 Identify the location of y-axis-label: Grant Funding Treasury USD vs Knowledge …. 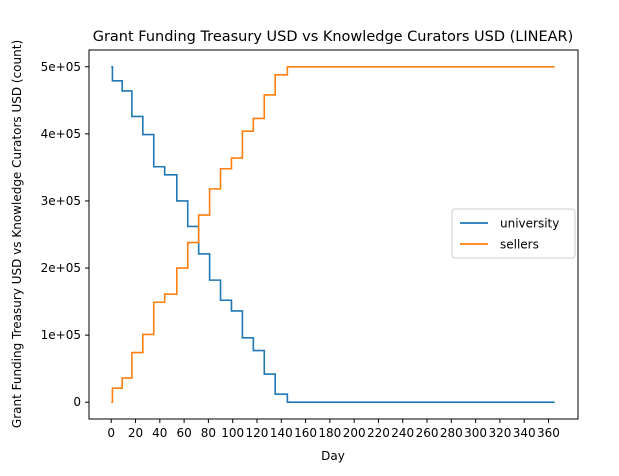
(17, 234).